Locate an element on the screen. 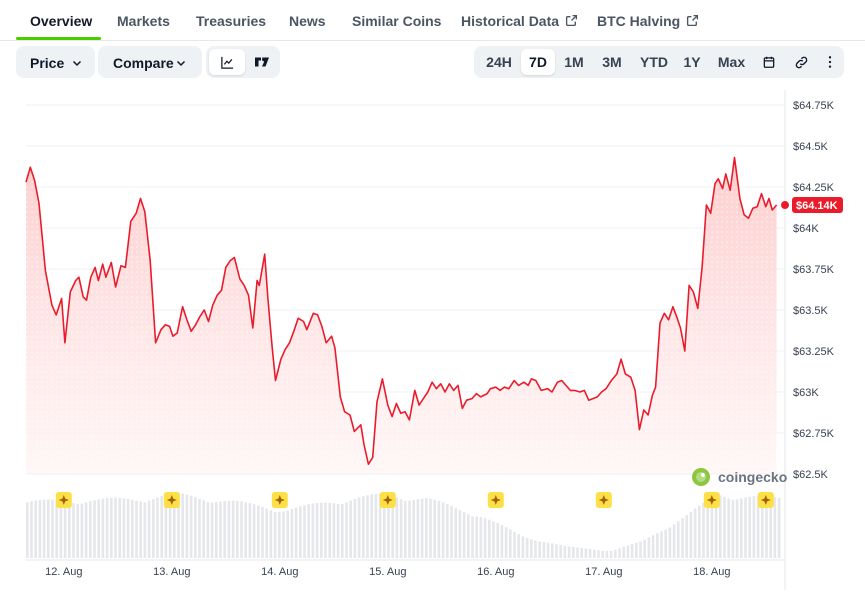 Image resolution: width=865 pixels, height=592 pixels. date-range-button is located at coordinates (769, 62).